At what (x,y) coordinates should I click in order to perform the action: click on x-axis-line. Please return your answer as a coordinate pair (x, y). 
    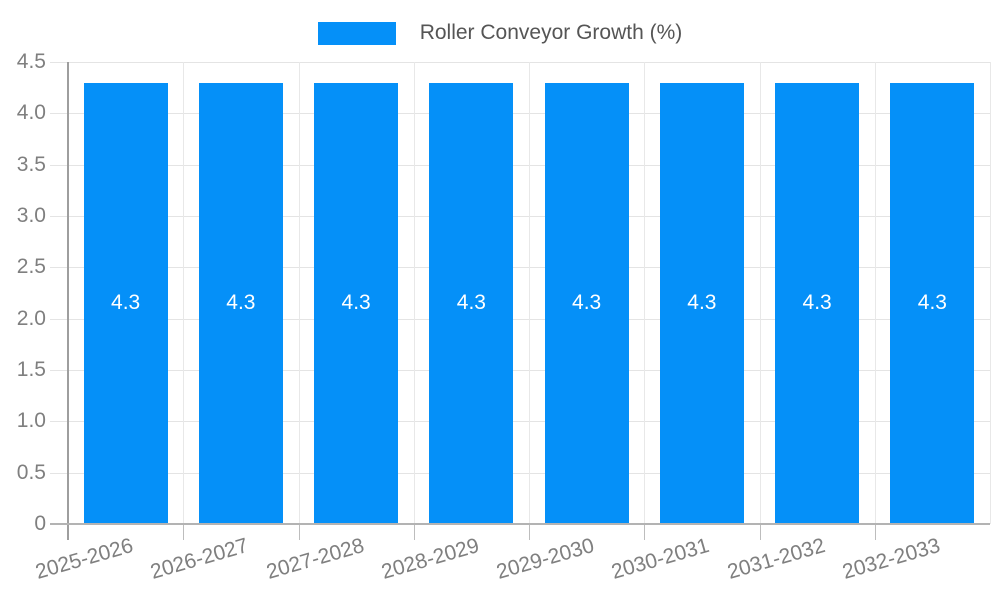
    Looking at the image, I should click on (520, 524).